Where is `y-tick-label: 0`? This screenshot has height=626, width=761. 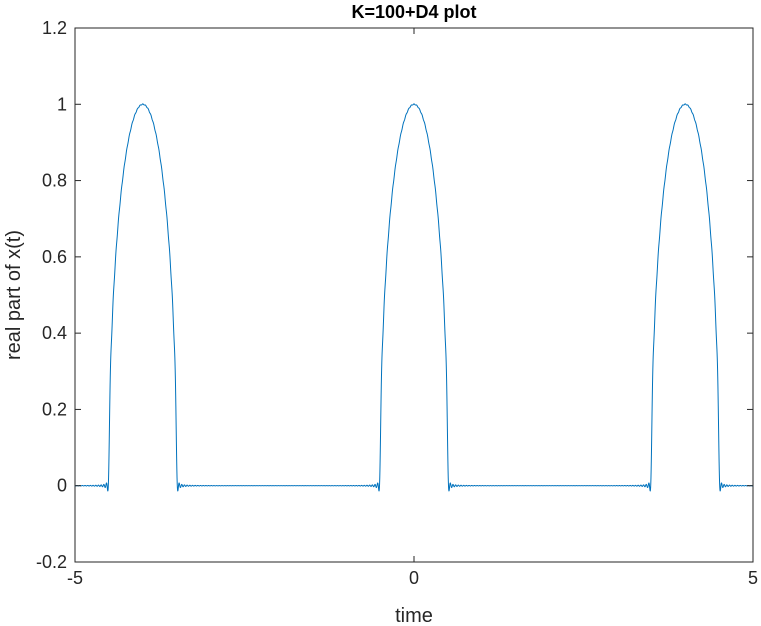
y-tick-label: 0 is located at coordinates (62, 486).